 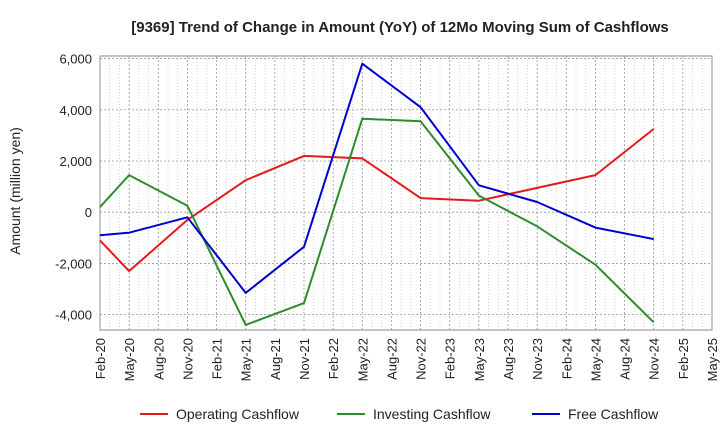 What do you see at coordinates (613, 414) in the screenshot?
I see `legend-label-free-cashflow: Free Cashflow` at bounding box center [613, 414].